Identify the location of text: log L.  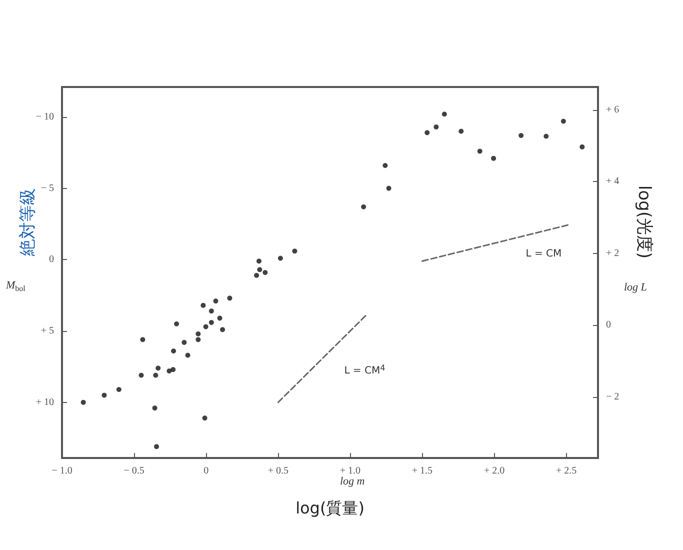
(635, 288).